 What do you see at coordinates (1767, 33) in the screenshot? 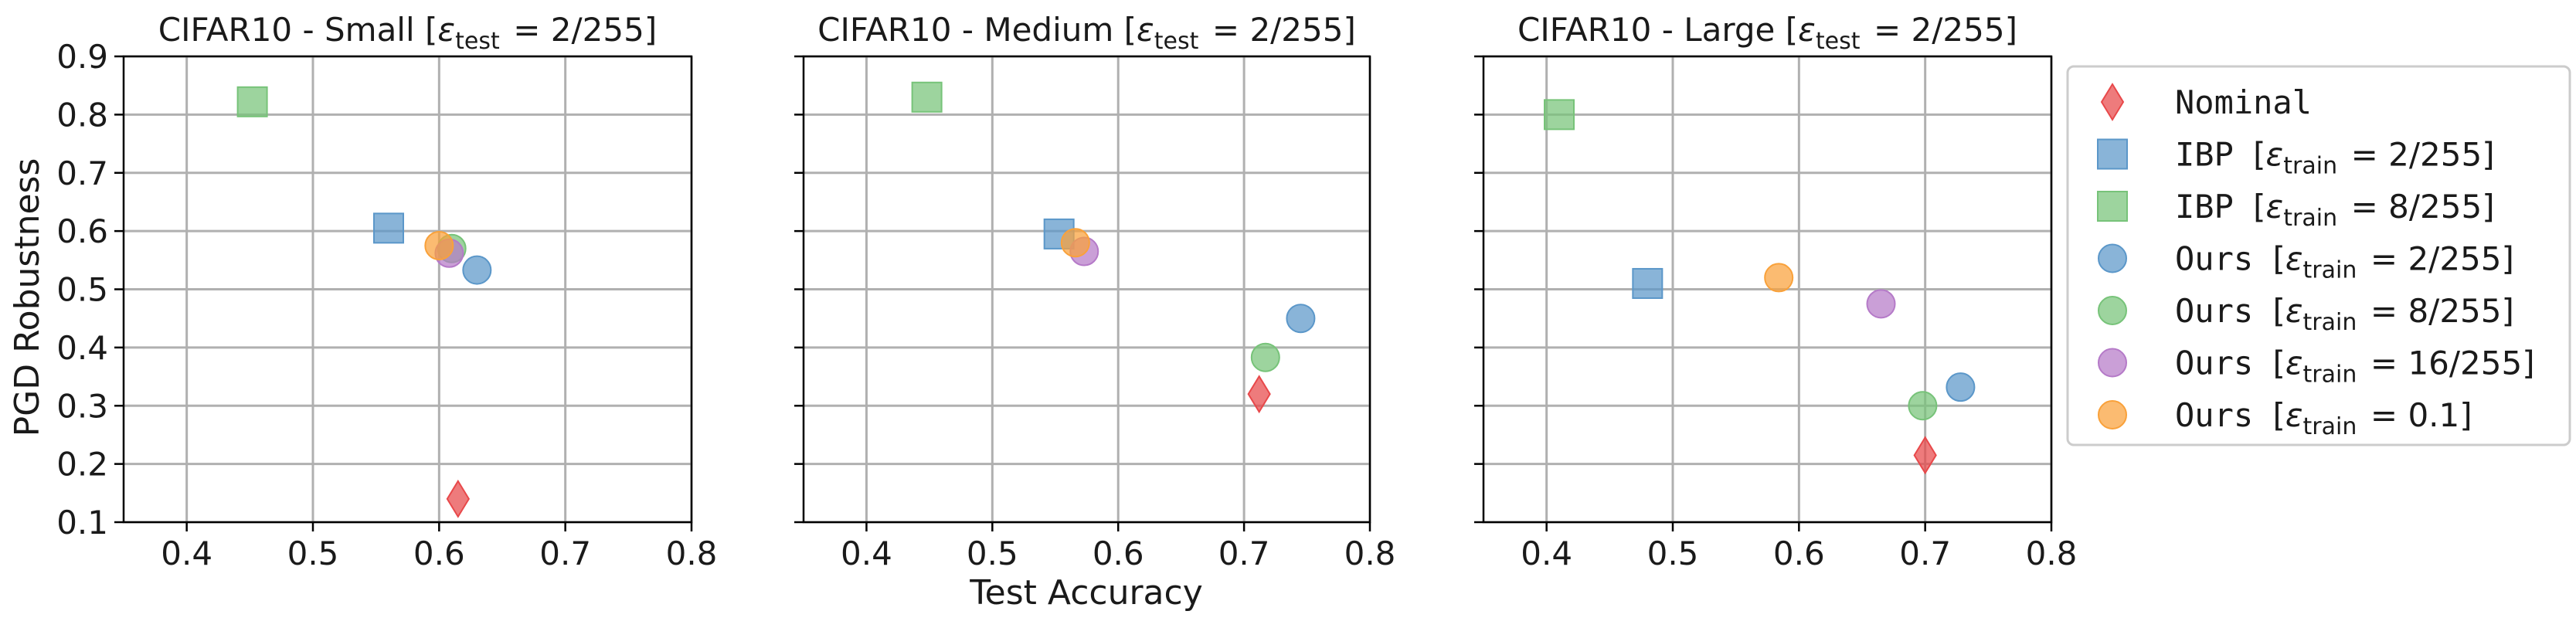
I see `panel-title: CIFAR10 - Large [εtest = 2/255]` at bounding box center [1767, 33].